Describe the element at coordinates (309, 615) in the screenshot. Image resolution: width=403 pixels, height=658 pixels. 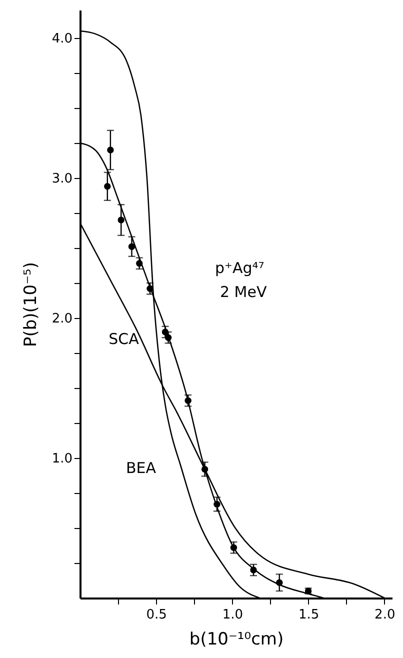
I see `x-tick-label: 1.5` at that location.